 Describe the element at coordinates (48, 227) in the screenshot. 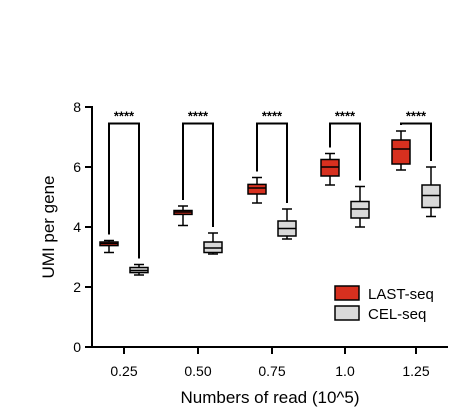

I see `y-axis-title: UMI per gene` at that location.